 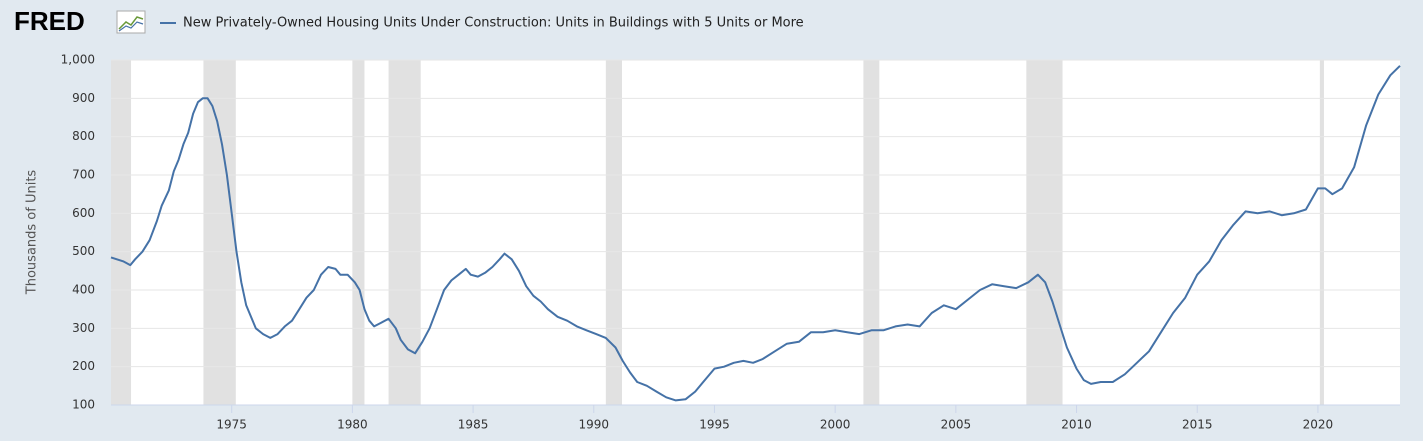 What do you see at coordinates (83, 98) in the screenshot?
I see `y-tick-label: 900` at bounding box center [83, 98].